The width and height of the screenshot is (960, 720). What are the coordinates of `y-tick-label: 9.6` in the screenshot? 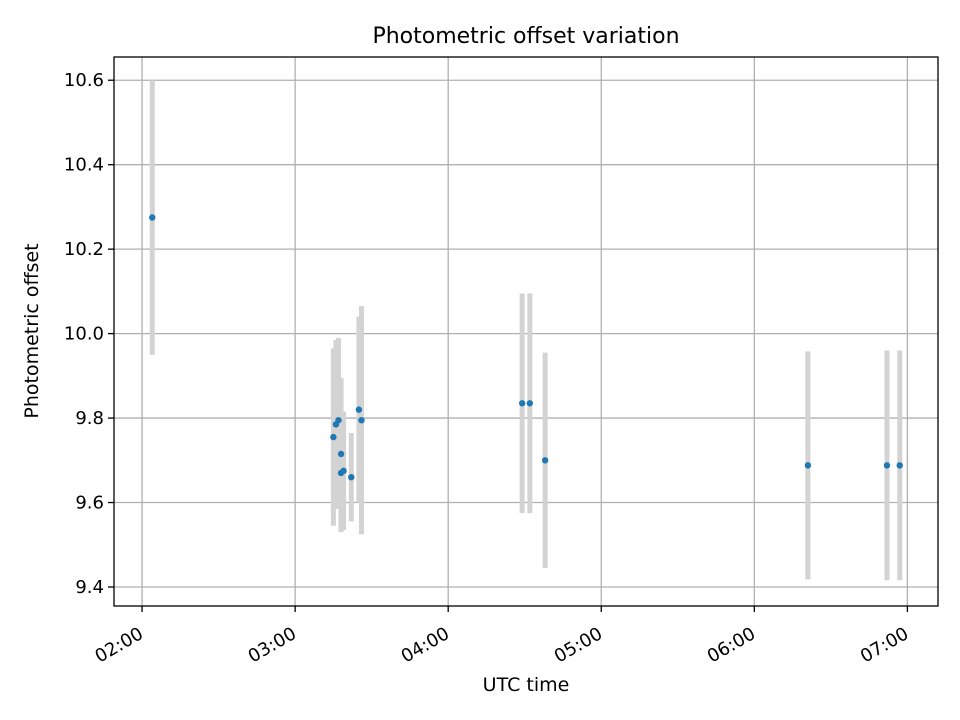 It's located at (89, 503).